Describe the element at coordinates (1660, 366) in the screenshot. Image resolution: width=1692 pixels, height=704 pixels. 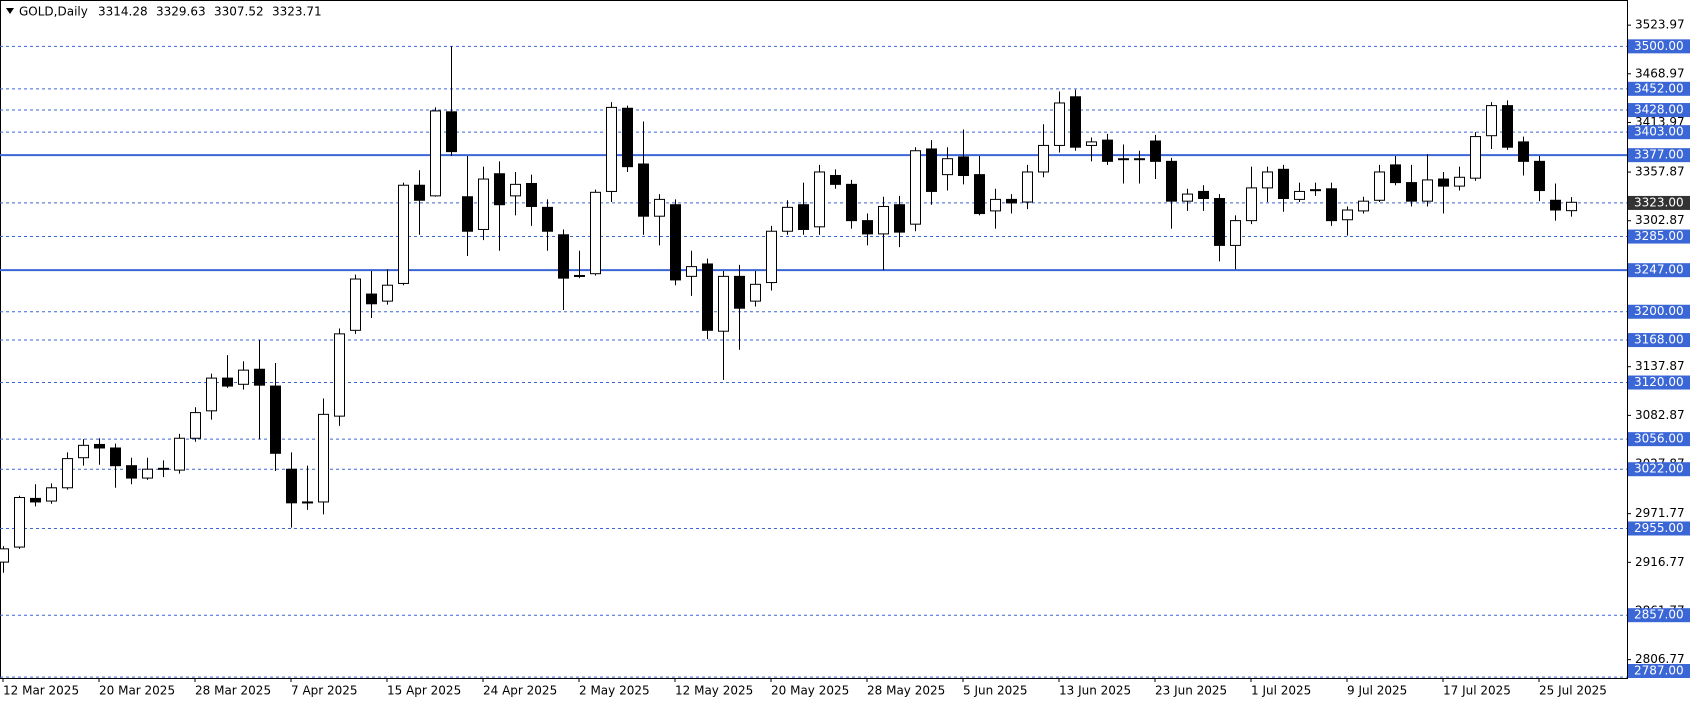
I see `y-tick-label: 3137.87` at that location.